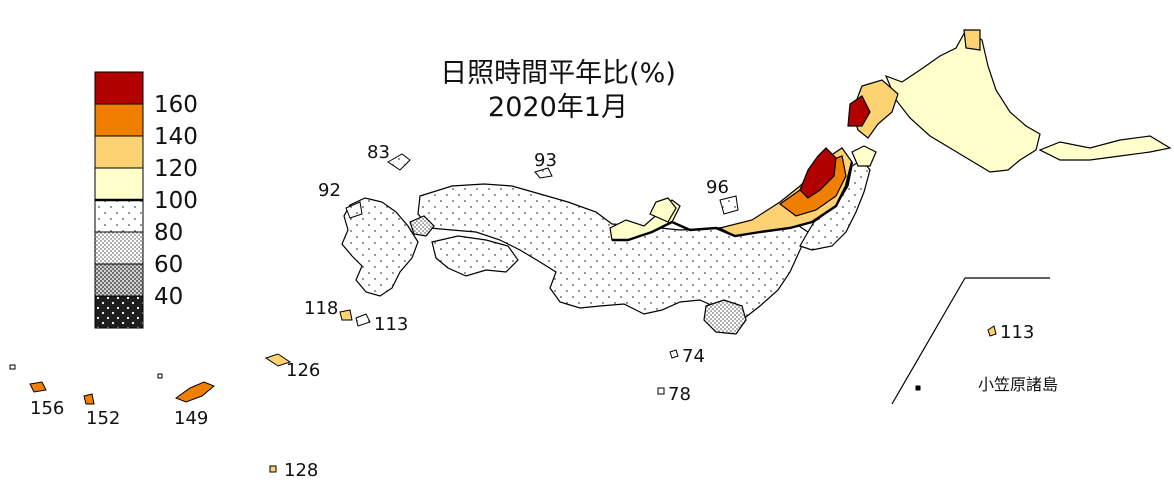 The image size is (1174, 487). Describe the element at coordinates (12, 367) in the screenshot. I see `island-yonaguni` at that location.